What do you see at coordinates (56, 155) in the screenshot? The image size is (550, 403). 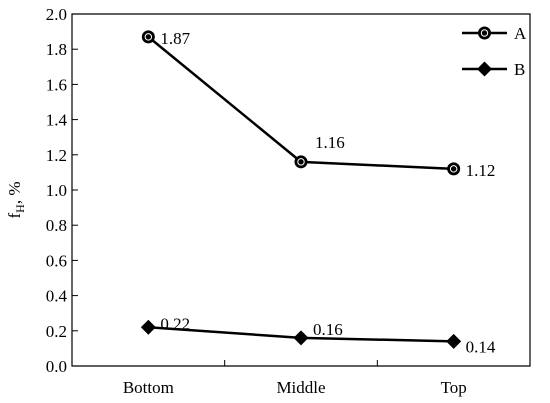 I see `y-tick-label: 1.2` at bounding box center [56, 155].